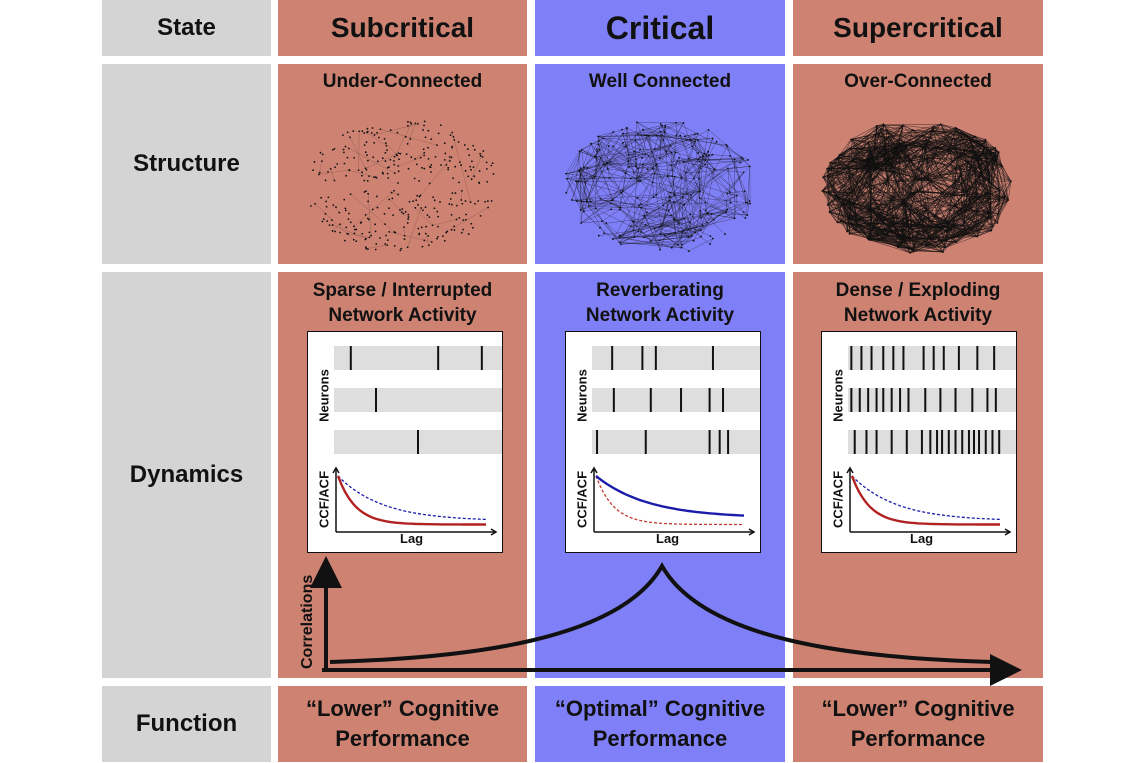  What do you see at coordinates (660, 290) in the screenshot?
I see `dynamics-label-line1: Reverberating` at bounding box center [660, 290].